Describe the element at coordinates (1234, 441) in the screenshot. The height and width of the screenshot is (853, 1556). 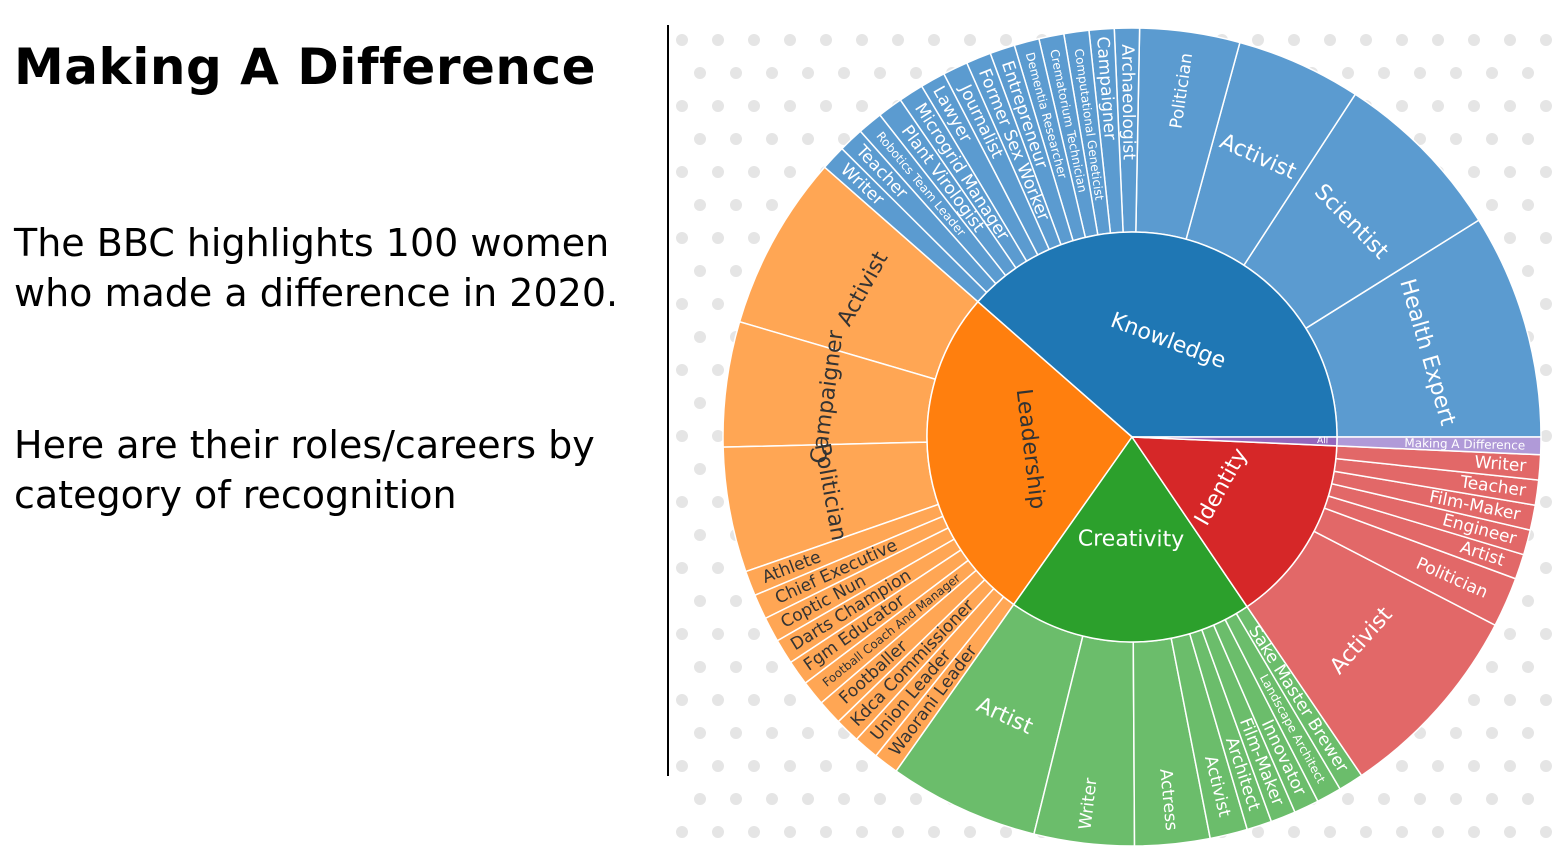
I see `category-slice-all` at that location.